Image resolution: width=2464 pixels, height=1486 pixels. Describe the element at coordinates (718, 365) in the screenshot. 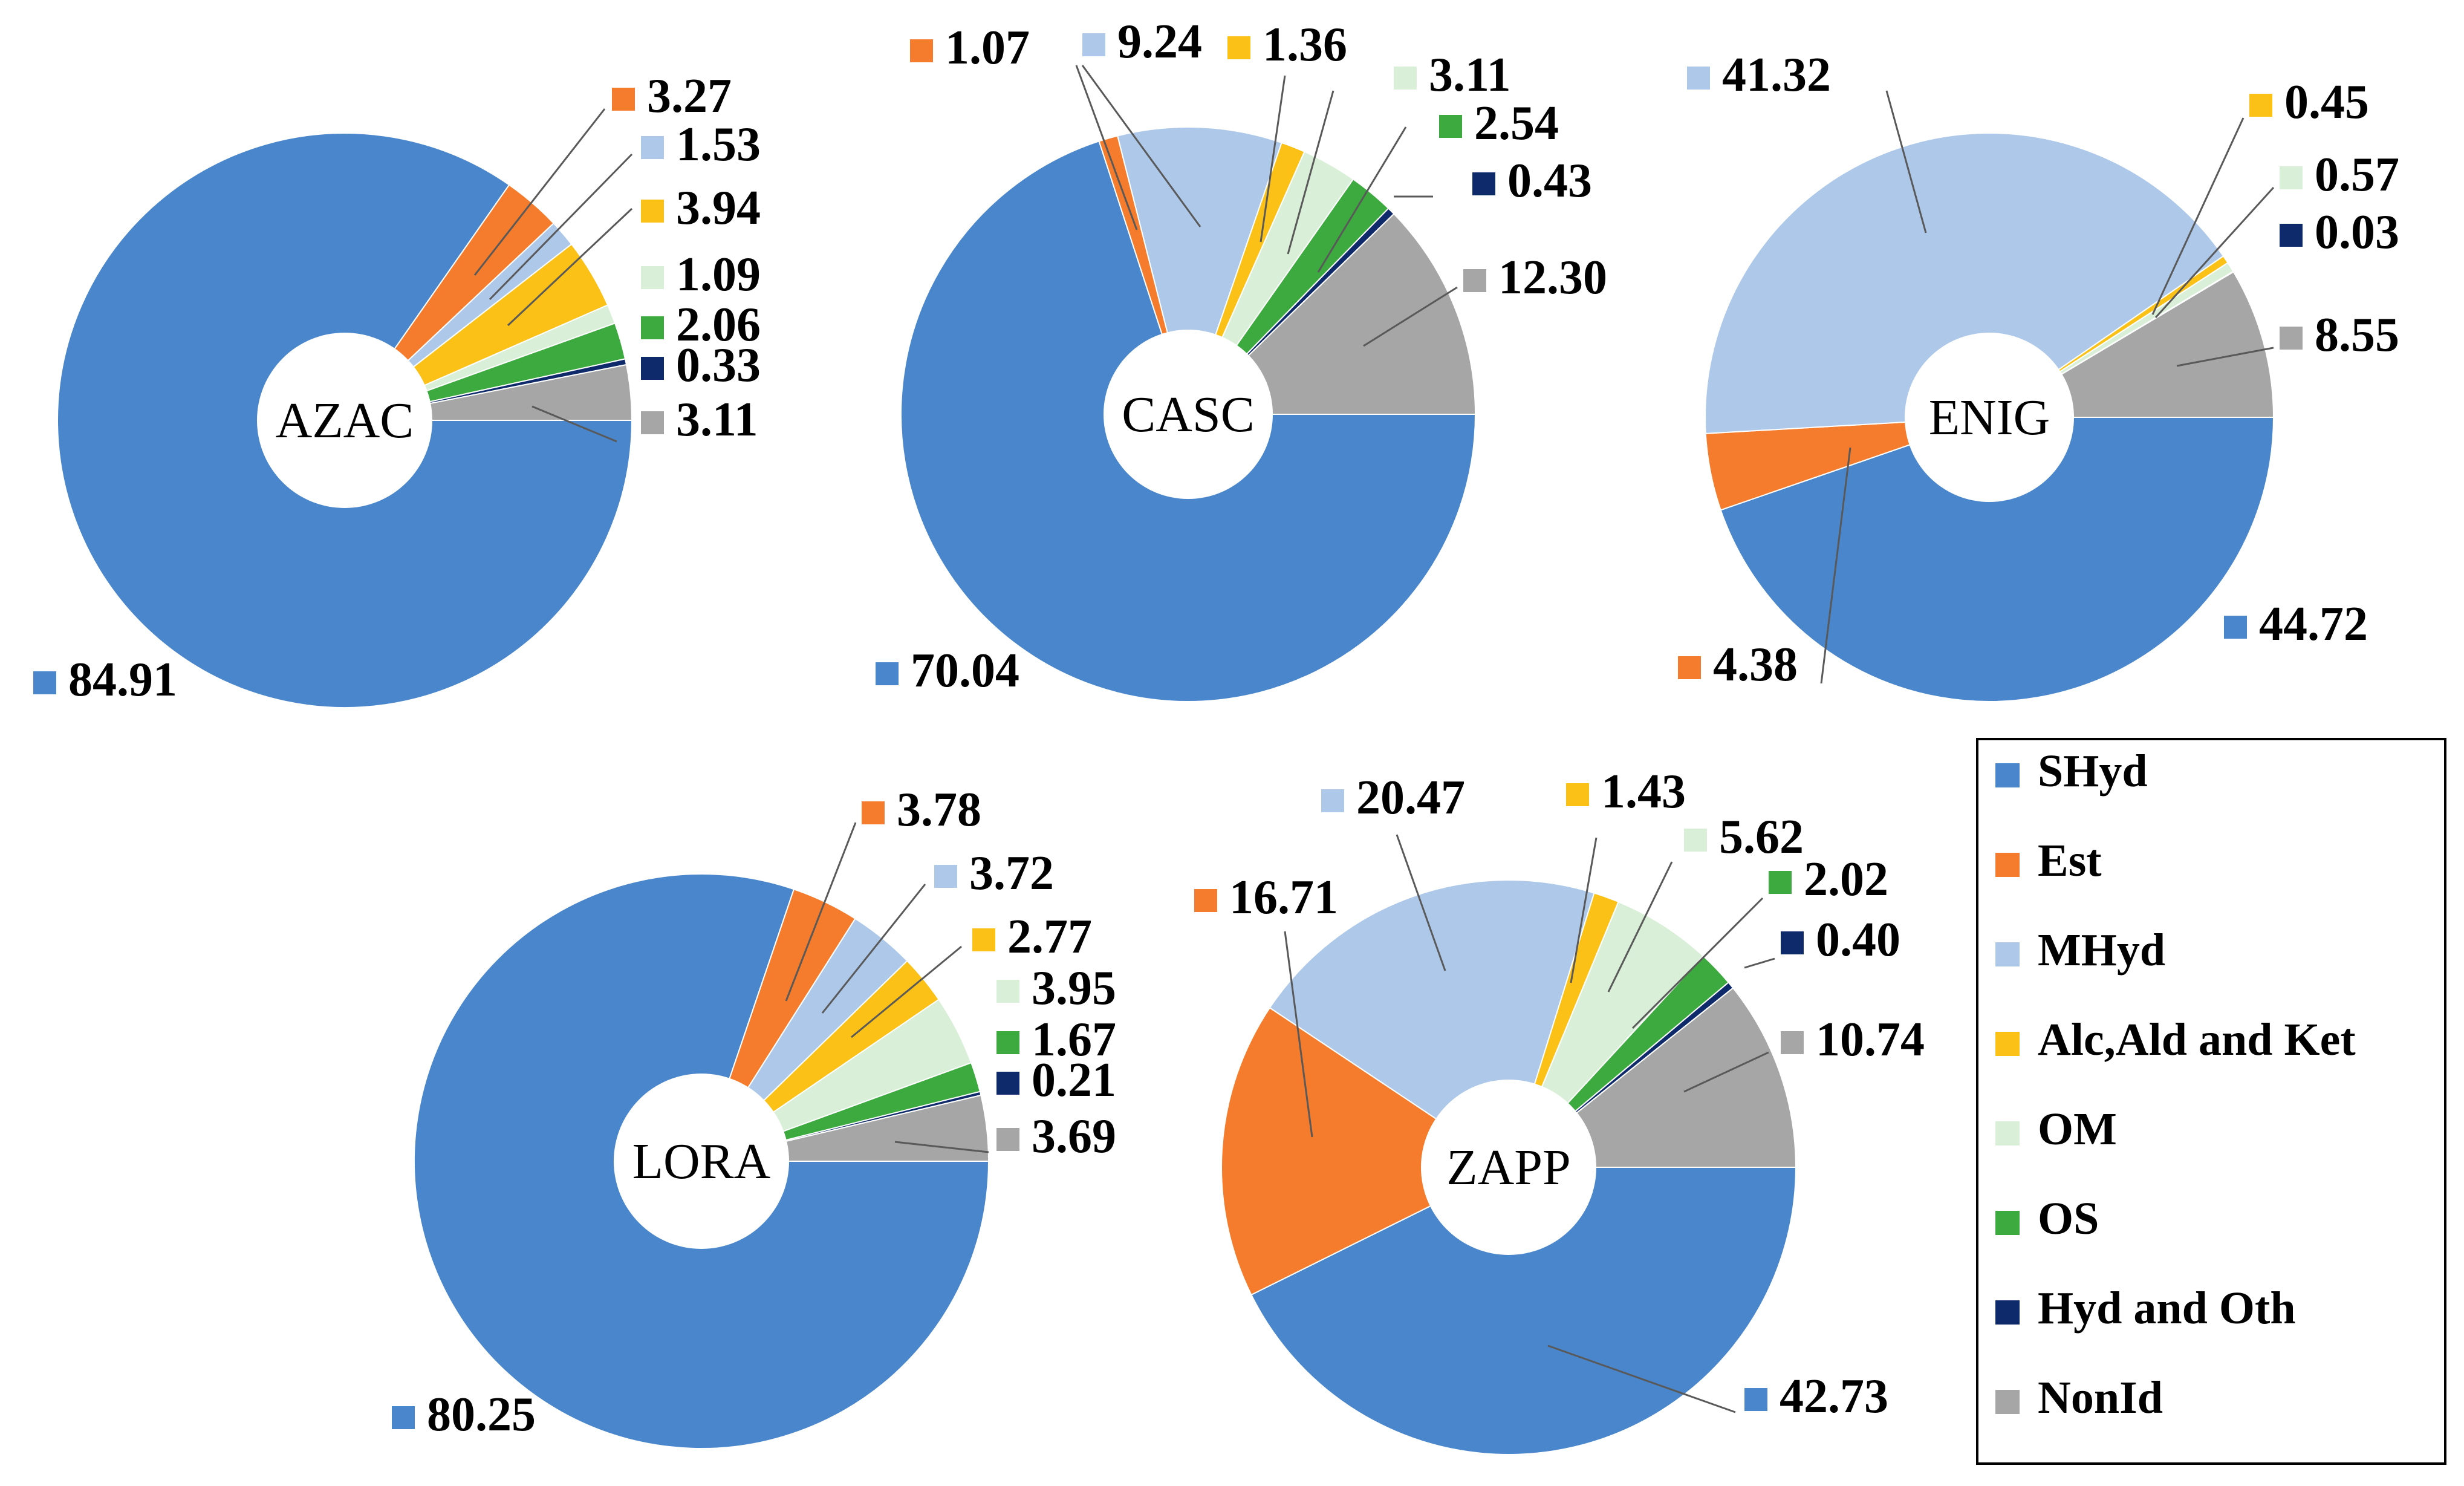

I see `data-label-azac-hyd-and-oth: 0.33` at that location.